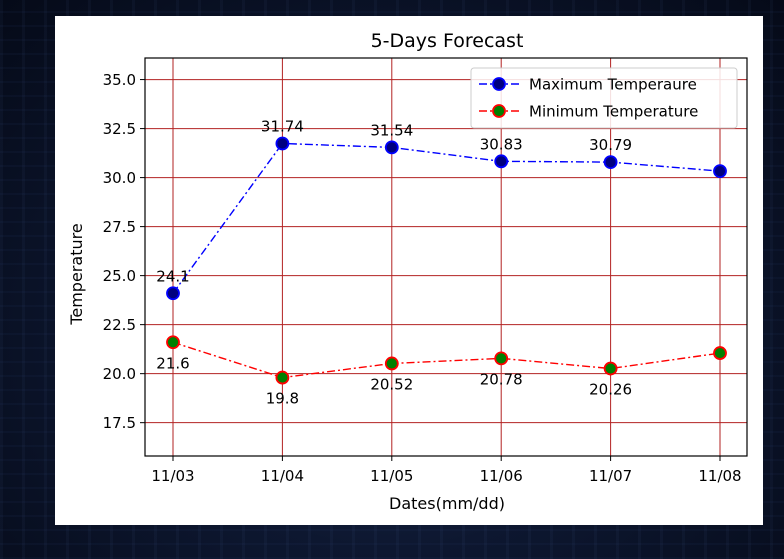  What do you see at coordinates (610, 476) in the screenshot?
I see `x-tick-label: 11/07` at bounding box center [610, 476].